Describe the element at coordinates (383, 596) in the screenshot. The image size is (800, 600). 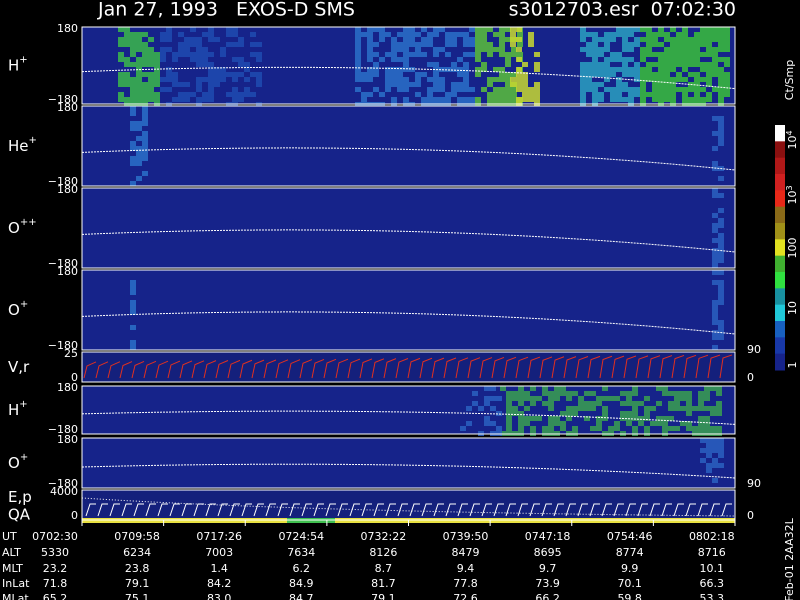
I see `cell: 79.1` at that location.